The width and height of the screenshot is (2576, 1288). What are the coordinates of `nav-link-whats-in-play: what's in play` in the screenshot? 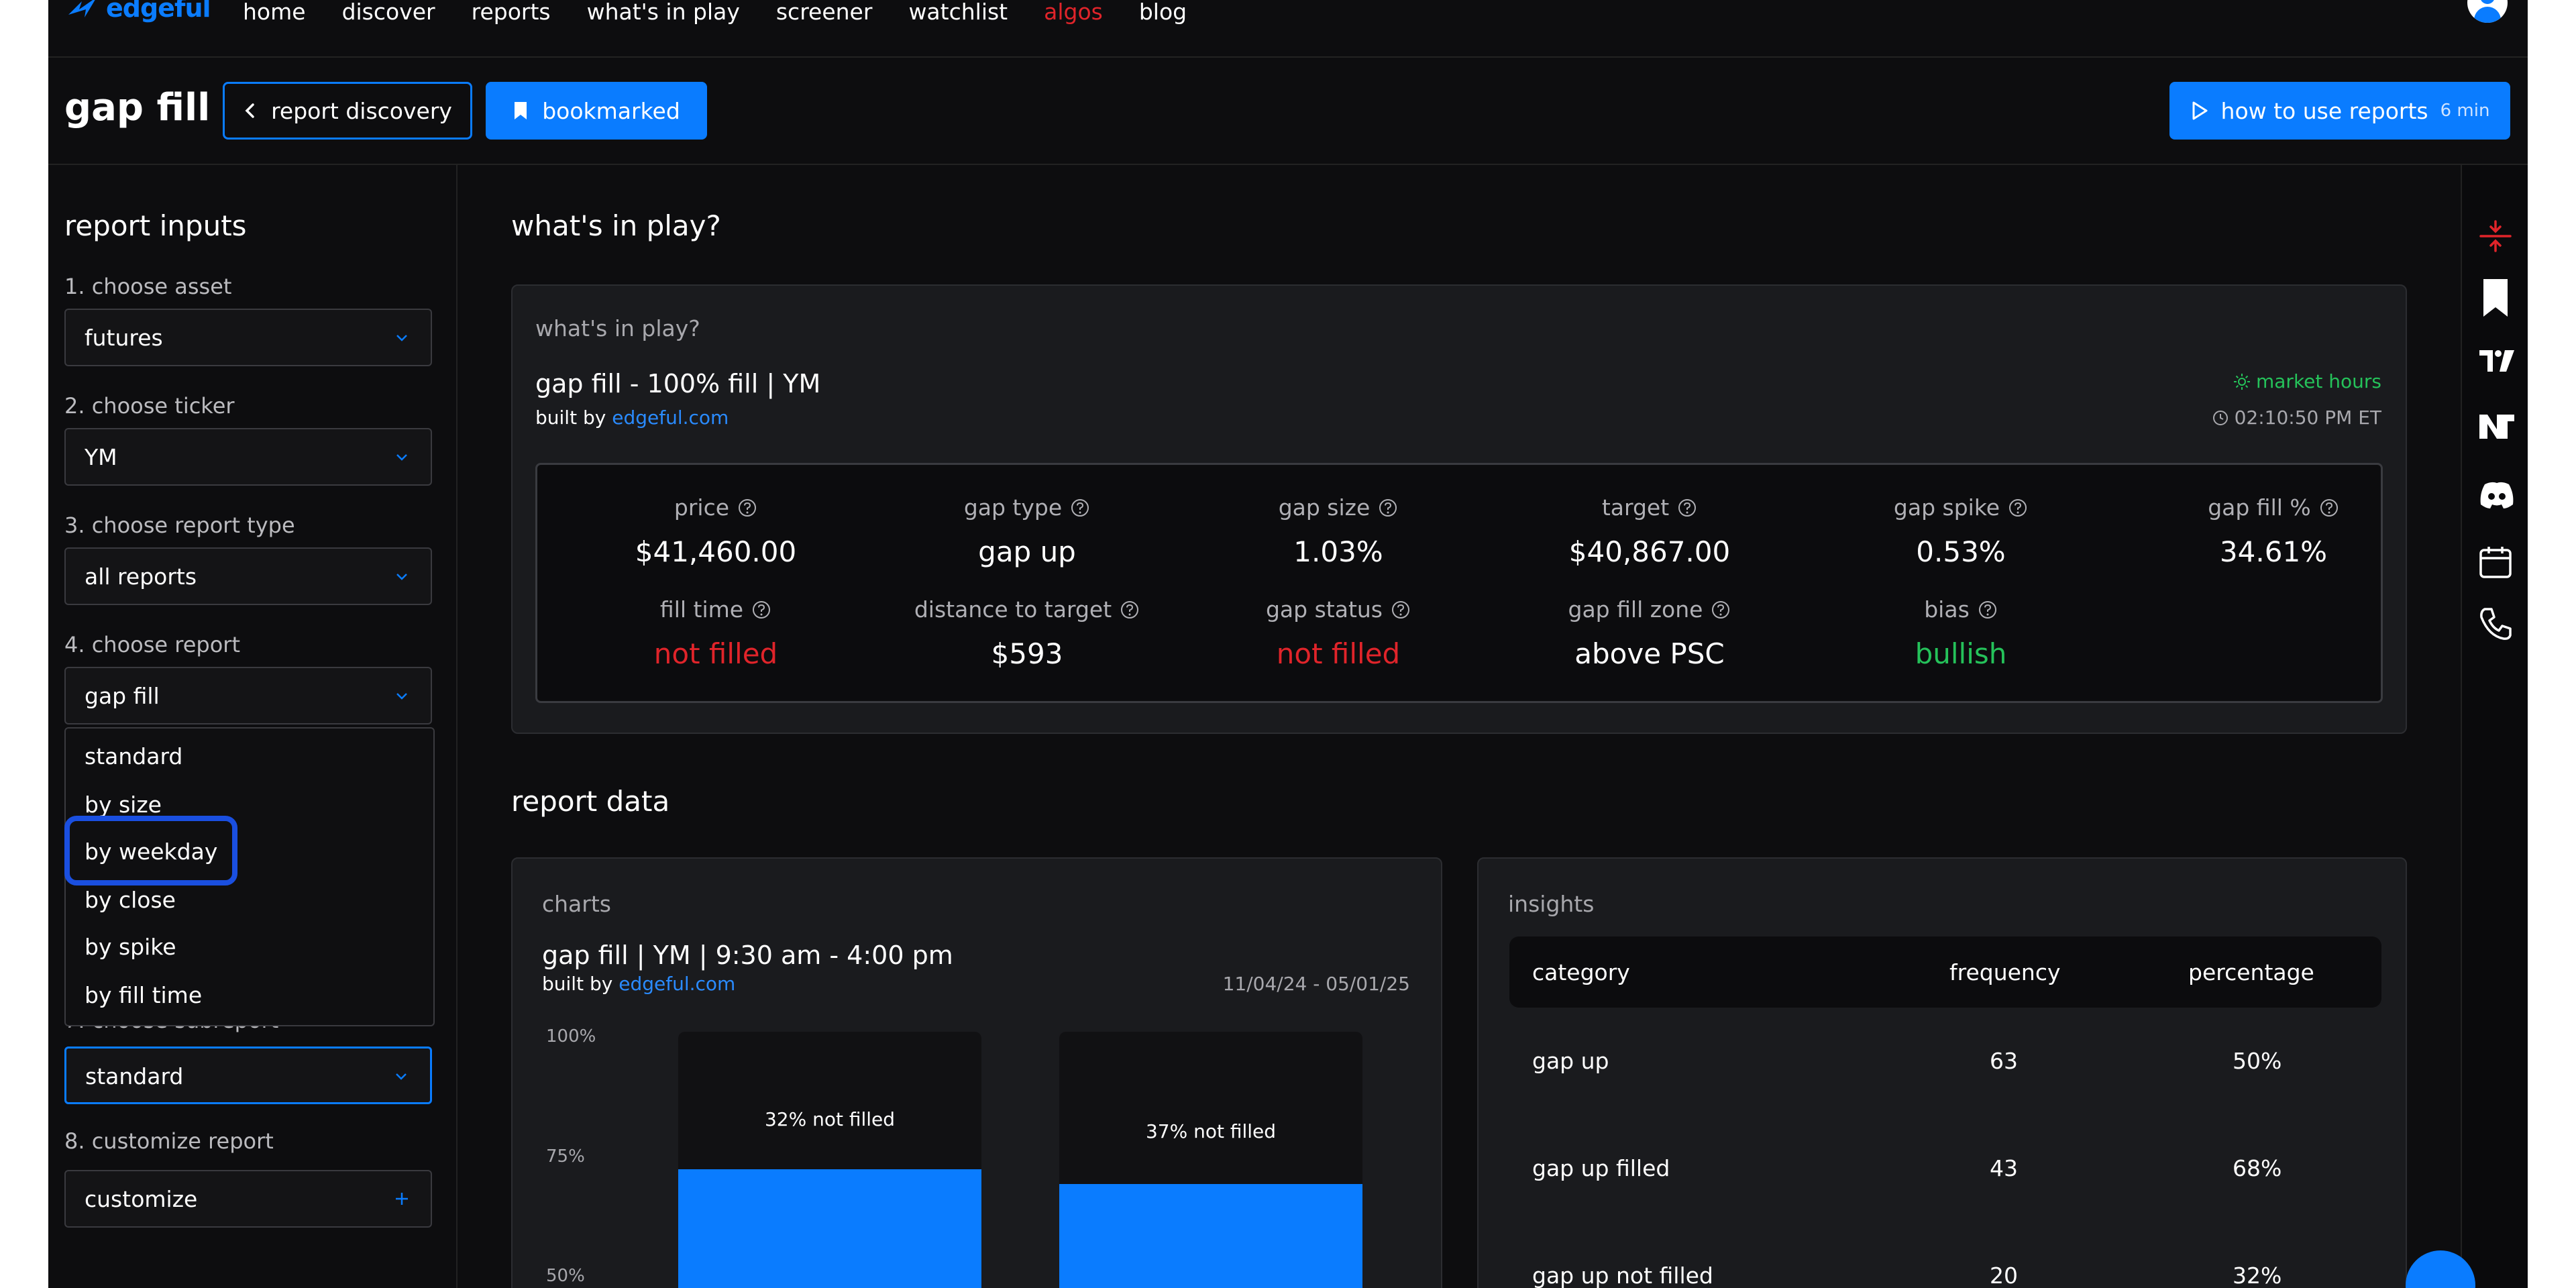 It's located at (663, 12).